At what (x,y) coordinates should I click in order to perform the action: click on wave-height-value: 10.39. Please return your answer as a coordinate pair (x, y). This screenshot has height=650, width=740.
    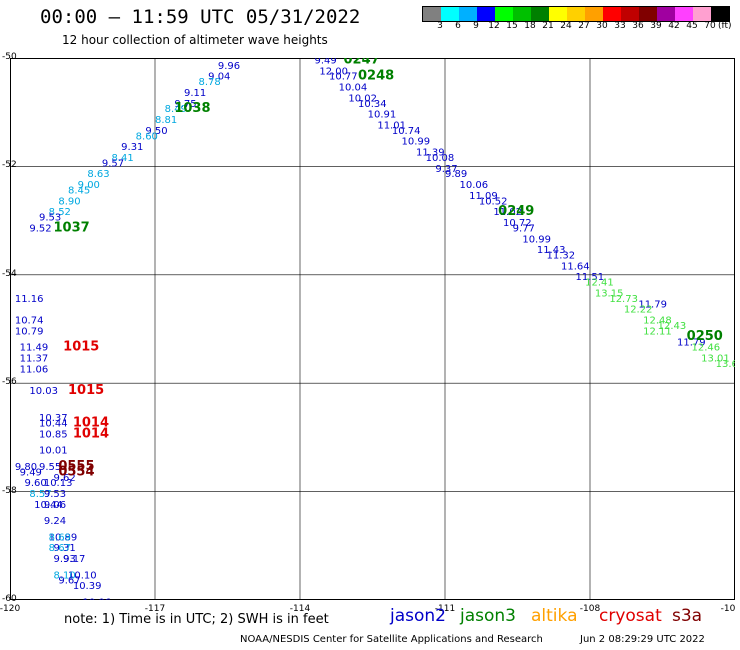
    Looking at the image, I should click on (87, 586).